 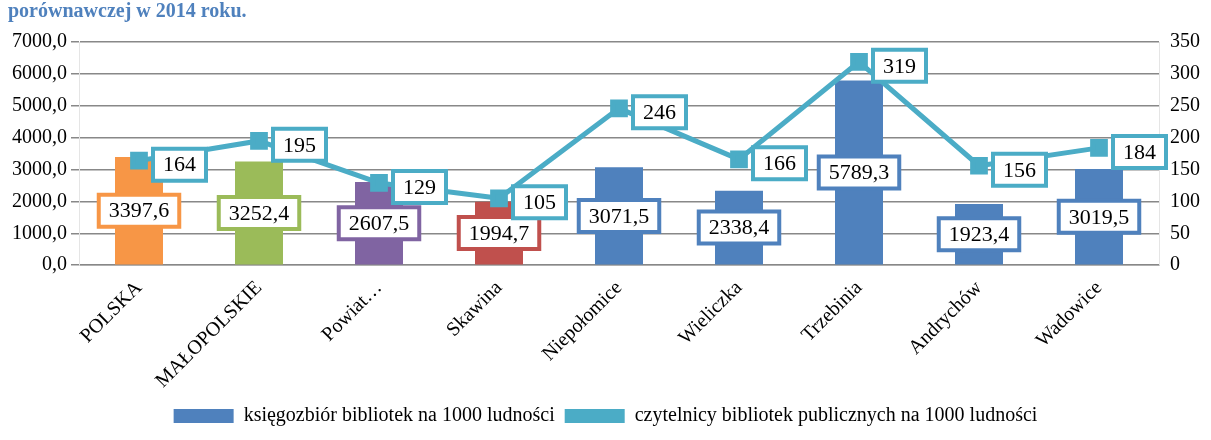 I want to click on y2-tick-label: 250, so click(x=1185, y=104).